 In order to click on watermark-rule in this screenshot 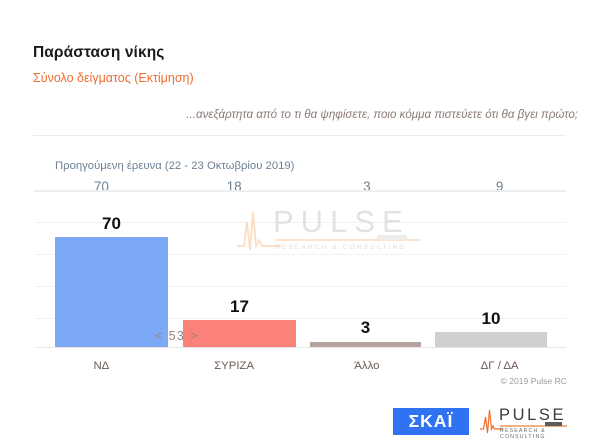, I will do `click(348, 240)`.